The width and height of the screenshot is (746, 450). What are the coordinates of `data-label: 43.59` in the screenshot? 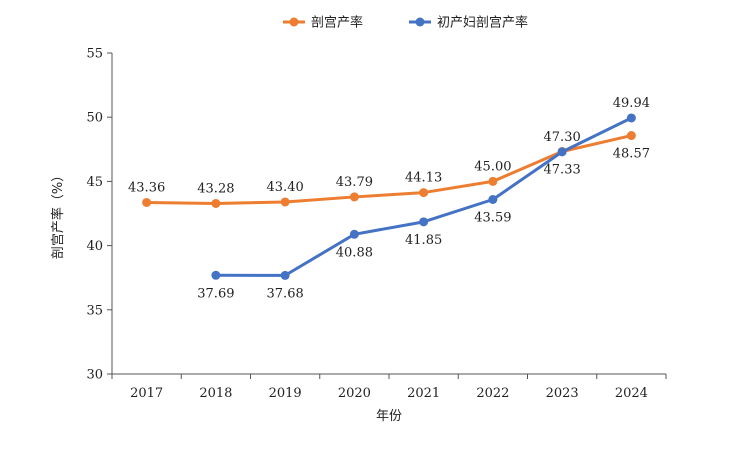 It's located at (492, 218).